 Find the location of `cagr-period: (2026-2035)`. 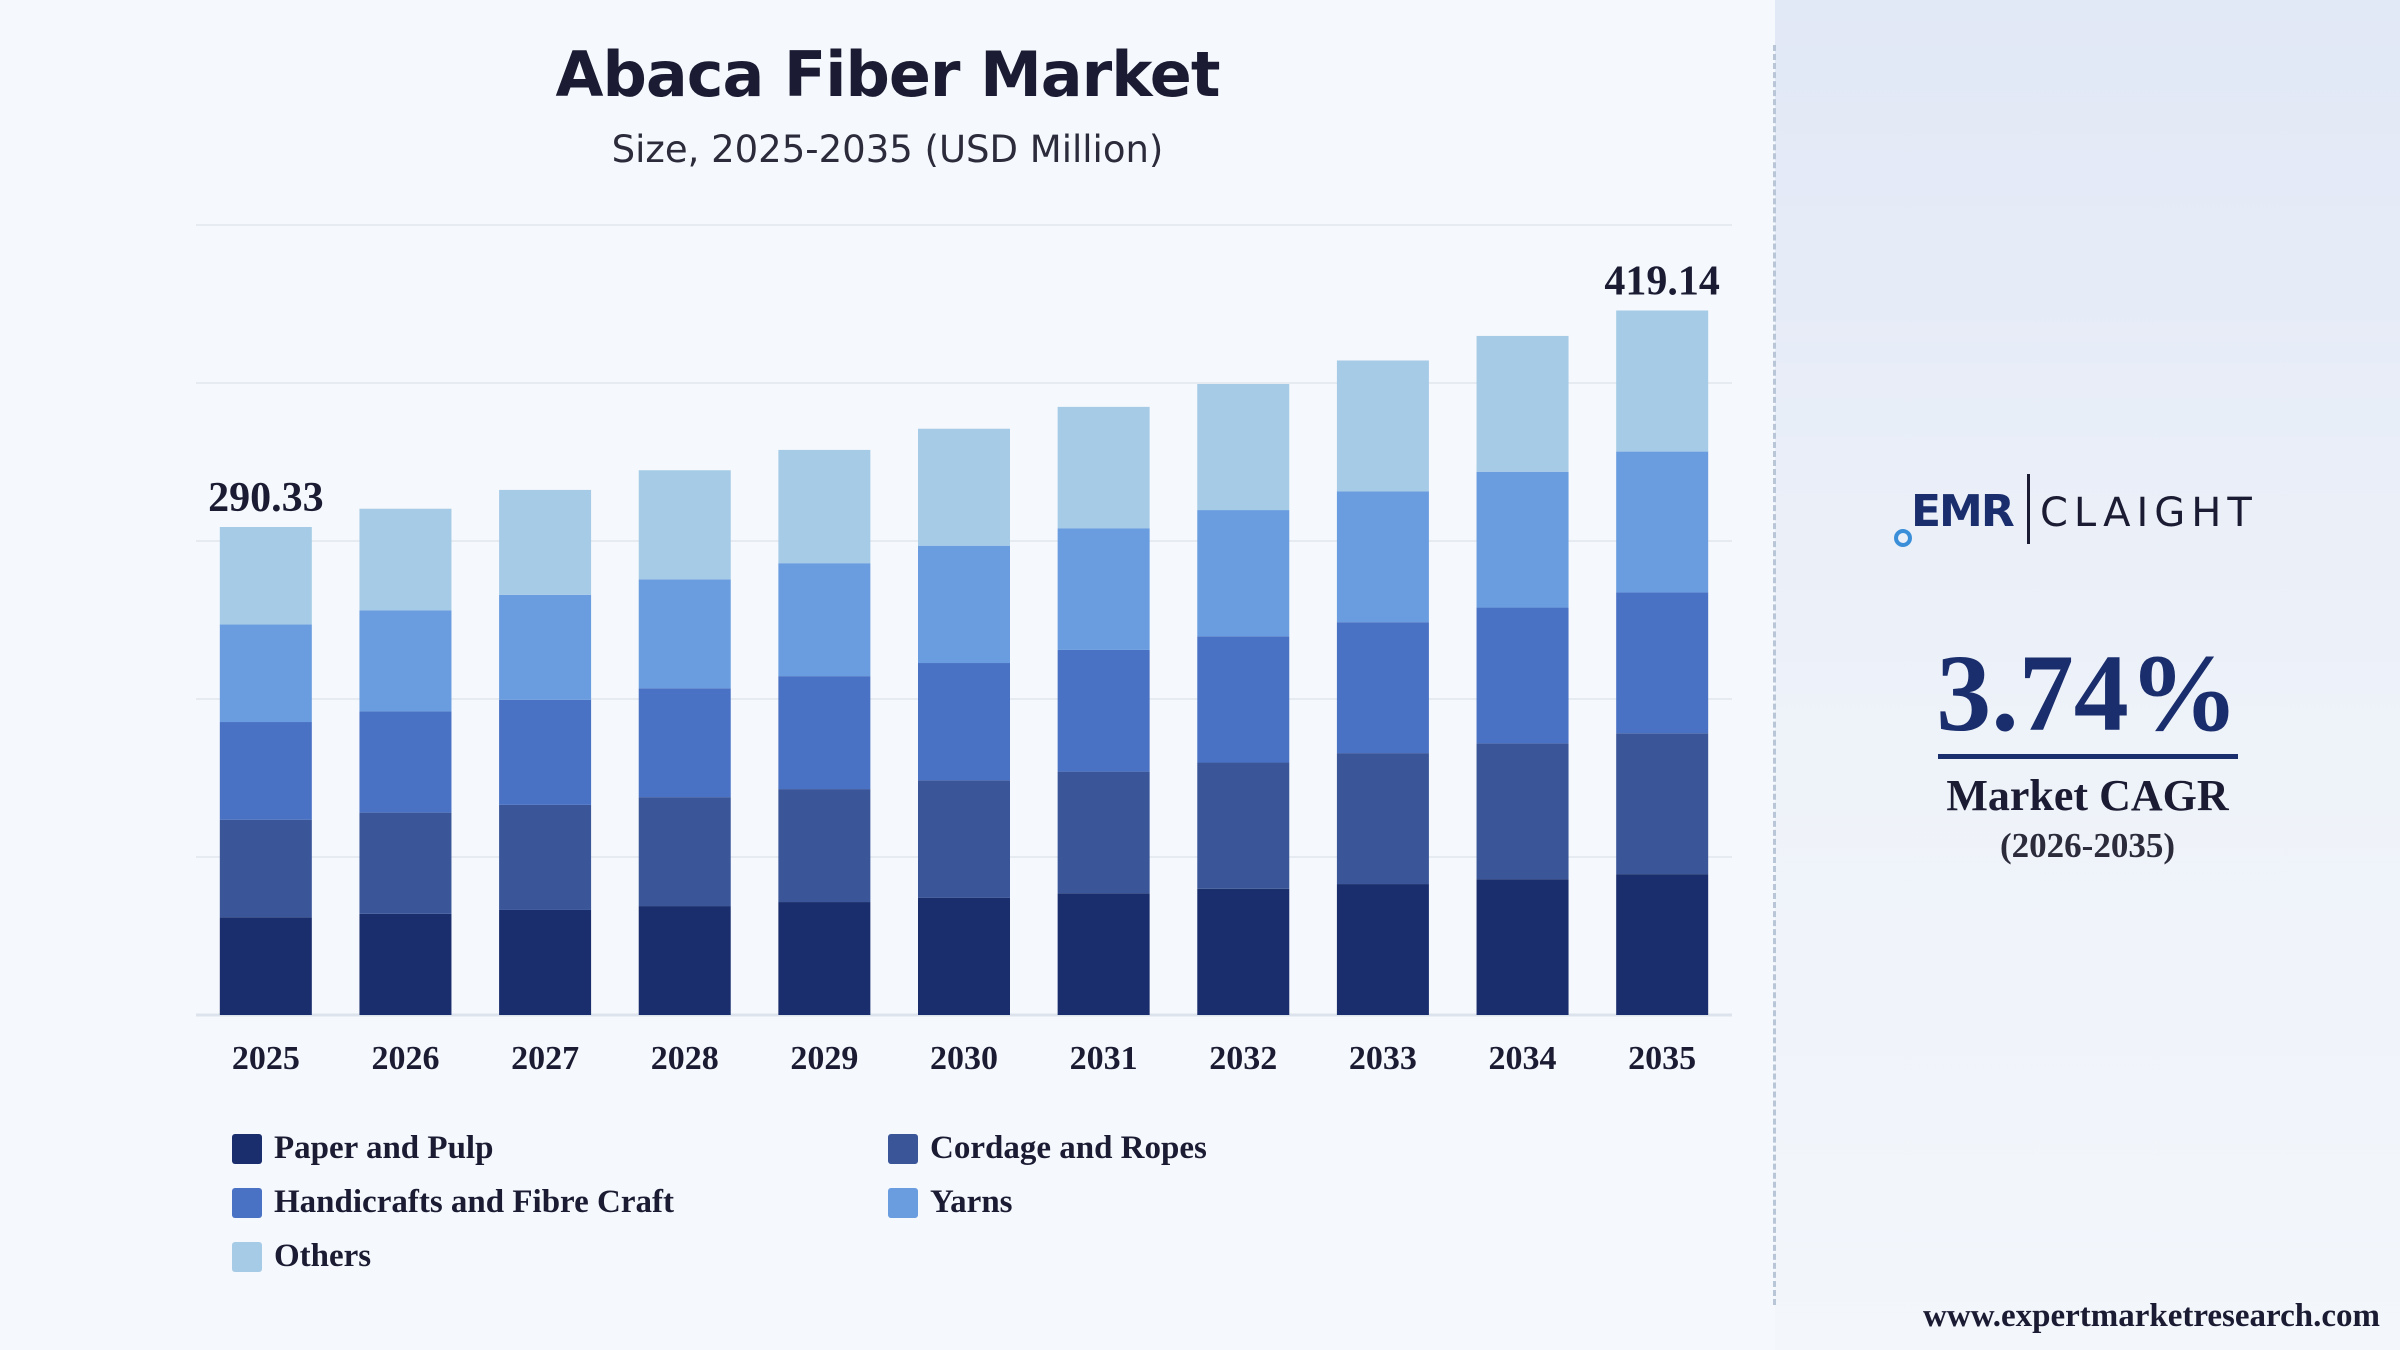

cagr-period: (2026-2035) is located at coordinates (2087, 845).